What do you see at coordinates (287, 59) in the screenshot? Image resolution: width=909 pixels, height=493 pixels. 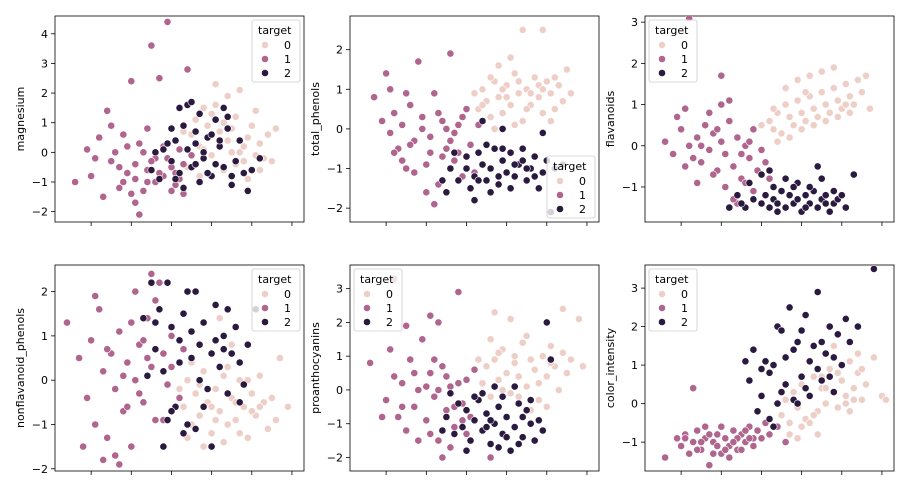 I see `legend-entry-label: 1` at bounding box center [287, 59].